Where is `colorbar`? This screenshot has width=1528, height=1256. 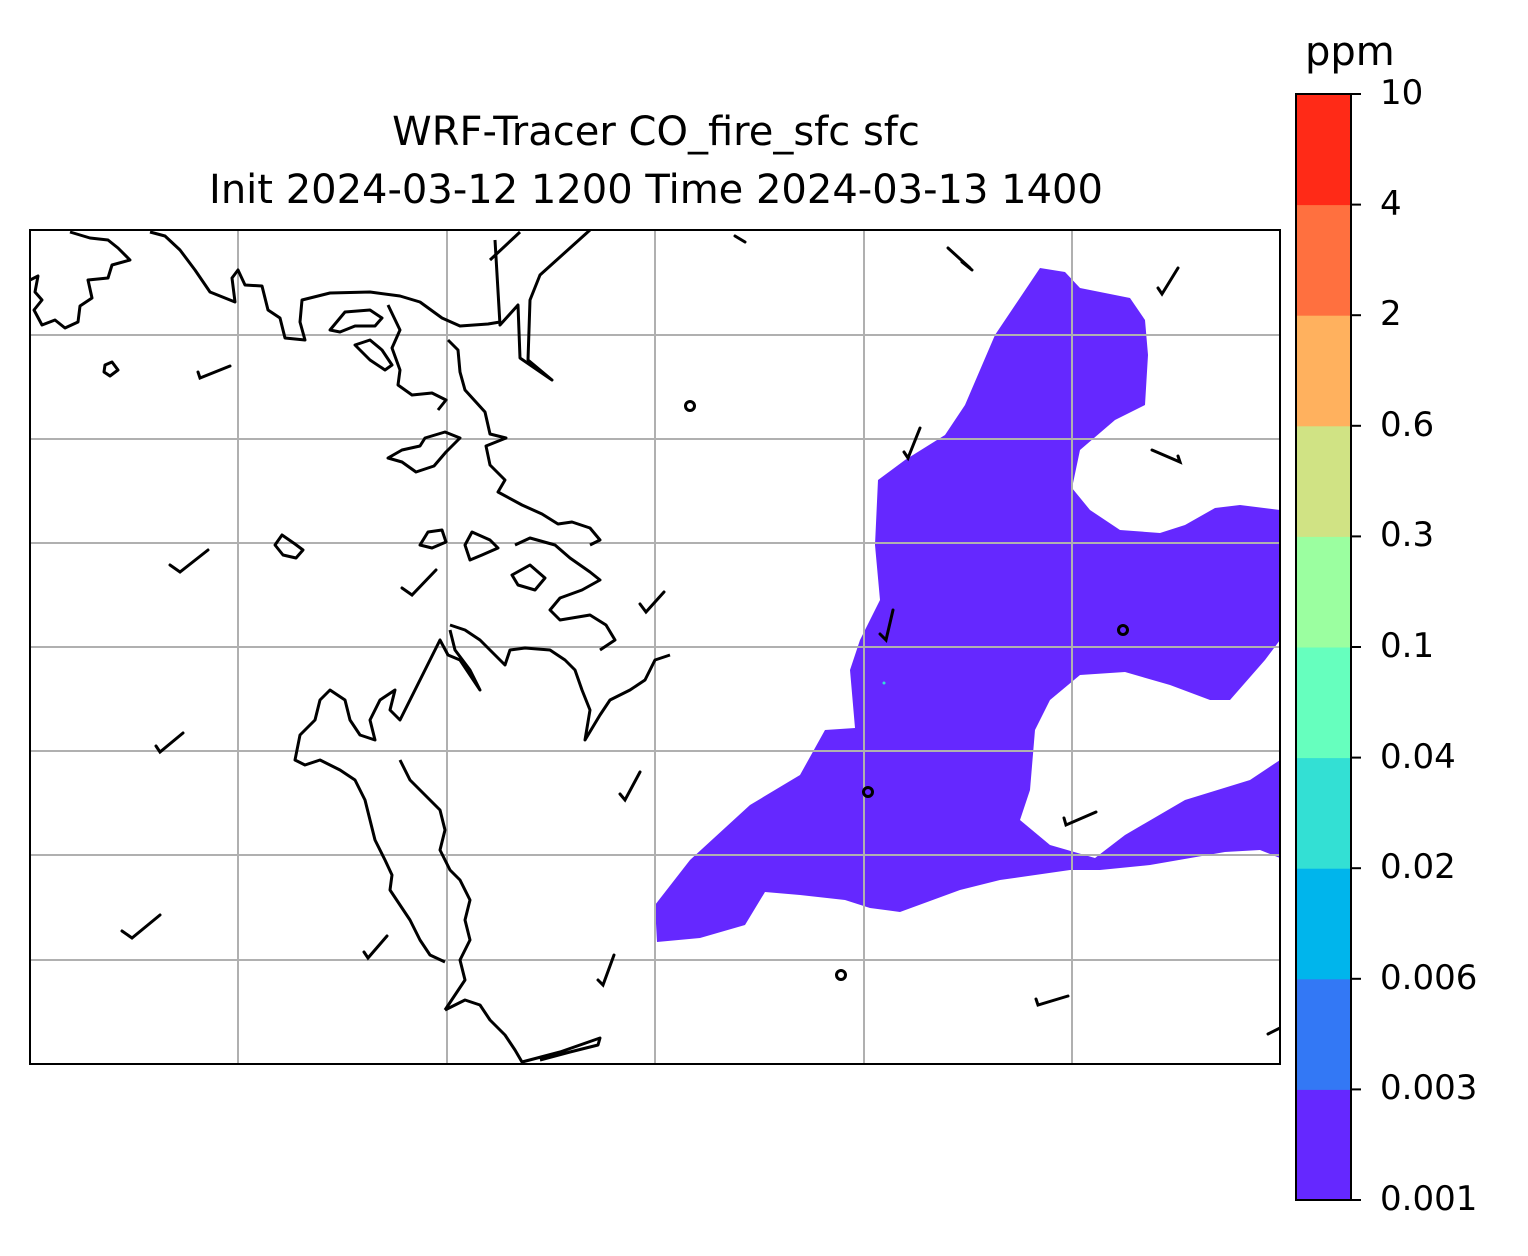 colorbar is located at coordinates (1323, 647).